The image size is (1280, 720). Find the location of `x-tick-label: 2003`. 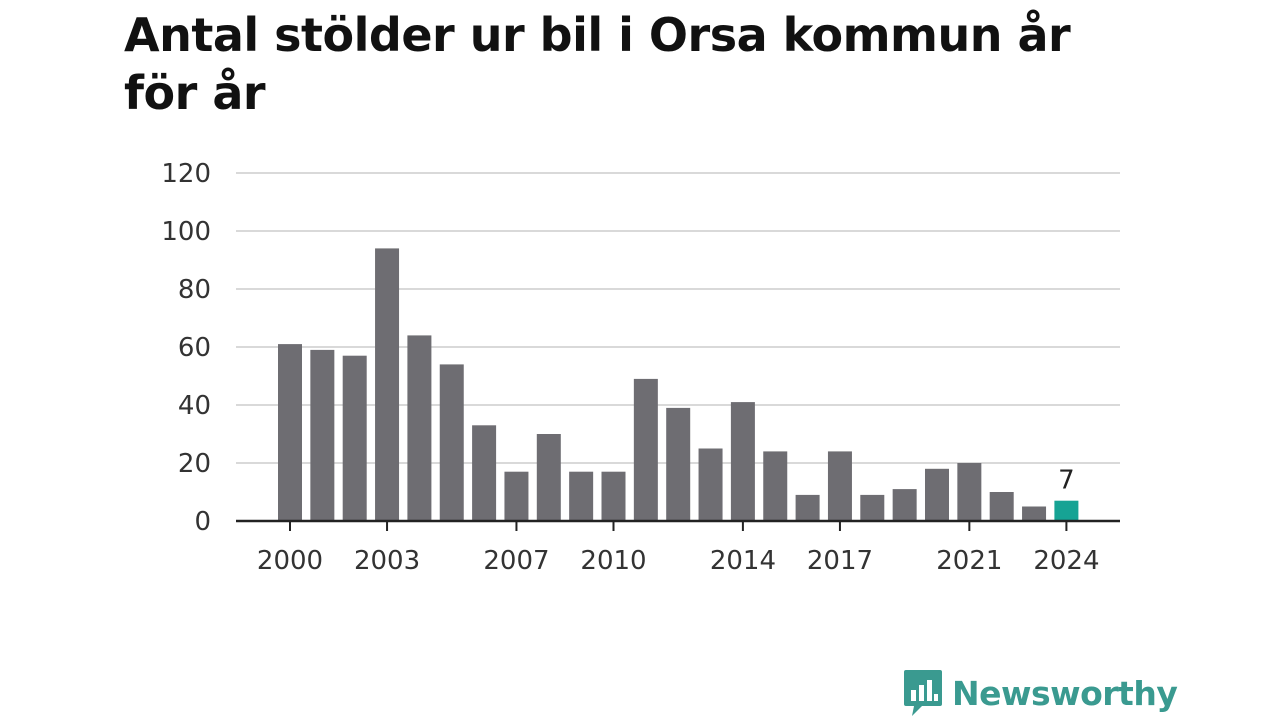

x-tick-label: 2003 is located at coordinates (387, 561).